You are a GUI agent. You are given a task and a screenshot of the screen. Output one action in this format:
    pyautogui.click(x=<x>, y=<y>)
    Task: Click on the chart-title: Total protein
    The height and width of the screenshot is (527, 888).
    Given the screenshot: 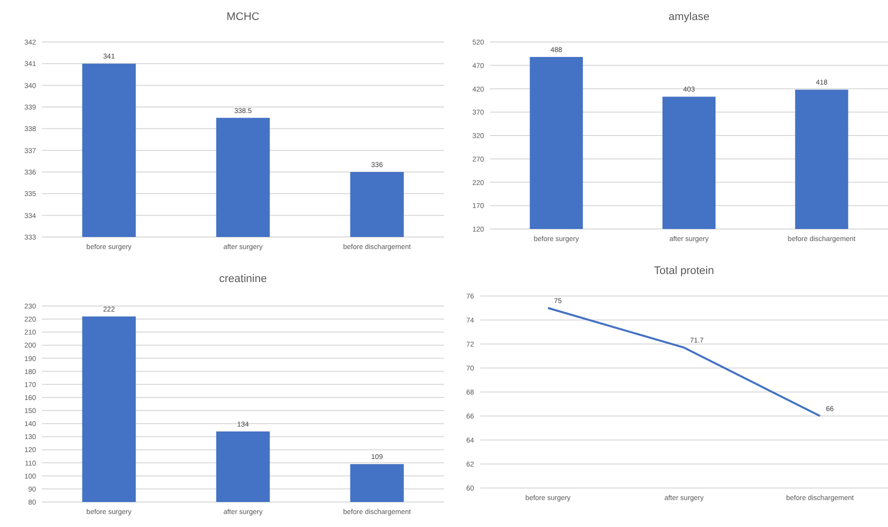 What is the action you would take?
    pyautogui.click(x=684, y=271)
    